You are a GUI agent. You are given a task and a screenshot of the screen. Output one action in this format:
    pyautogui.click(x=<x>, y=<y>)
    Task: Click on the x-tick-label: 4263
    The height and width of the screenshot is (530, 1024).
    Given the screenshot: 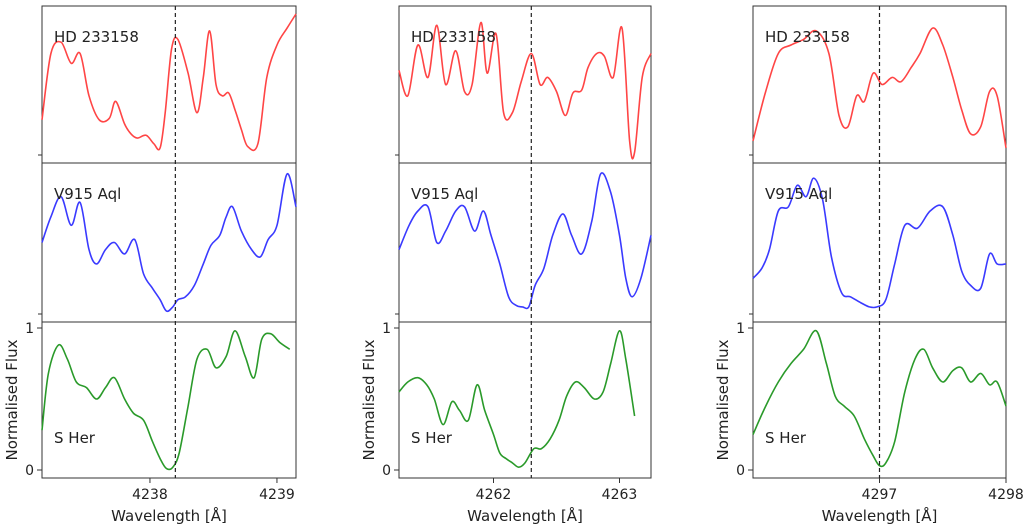 What is the action you would take?
    pyautogui.click(x=620, y=495)
    